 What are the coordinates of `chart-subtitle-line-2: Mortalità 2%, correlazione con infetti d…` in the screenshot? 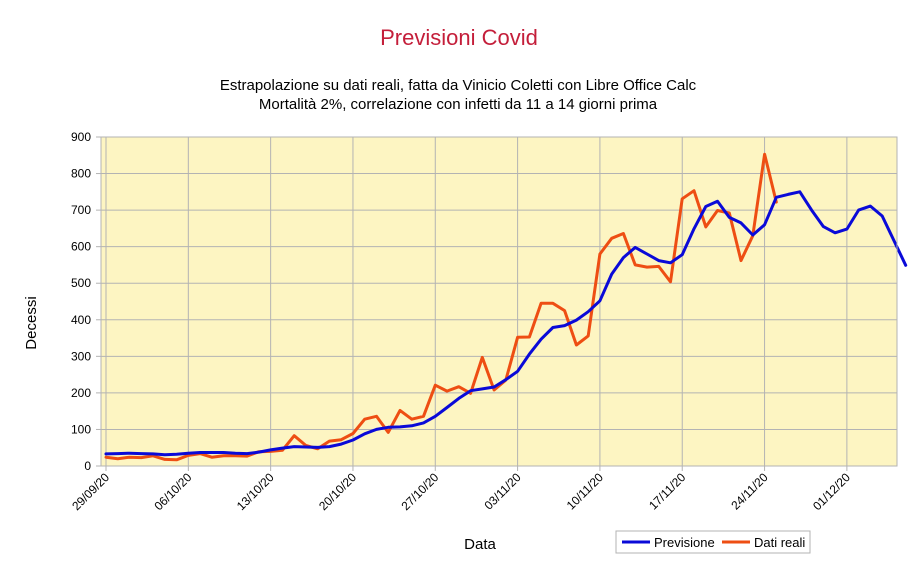 It's located at (458, 104).